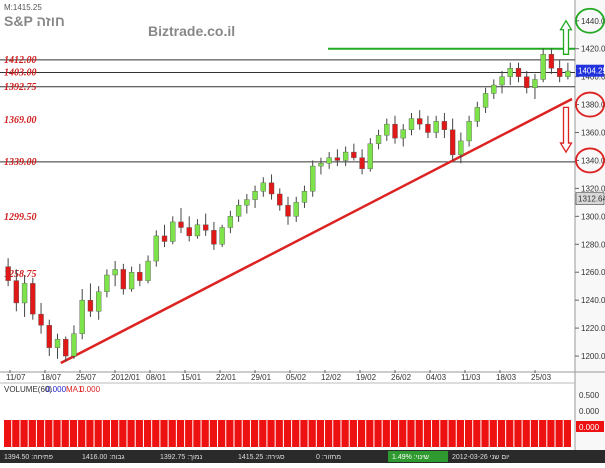 This screenshot has width=605, height=468. Describe the element at coordinates (20, 60) in the screenshot. I see `level-label: 1412.00` at that location.